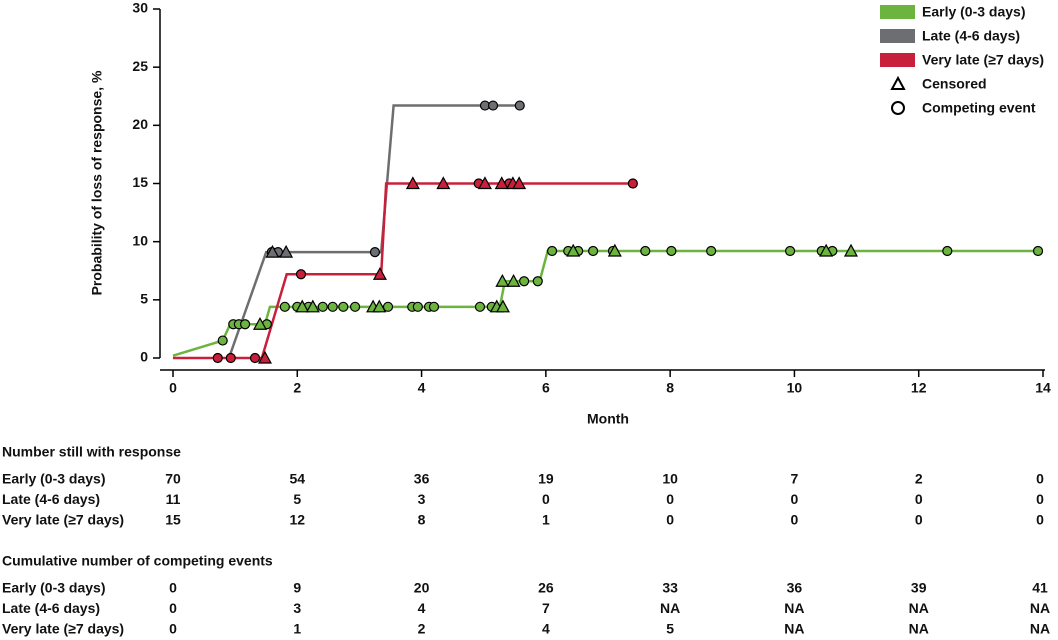 Image resolution: width=1058 pixels, height=640 pixels. I want to click on table-cell: 26, so click(546, 588).